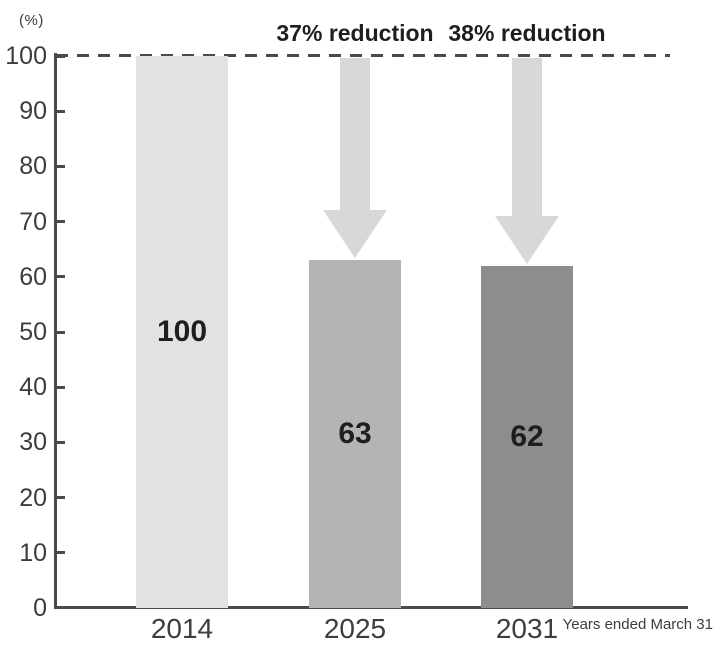  What do you see at coordinates (33, 552) in the screenshot?
I see `y-tick-label-10: 10` at bounding box center [33, 552].